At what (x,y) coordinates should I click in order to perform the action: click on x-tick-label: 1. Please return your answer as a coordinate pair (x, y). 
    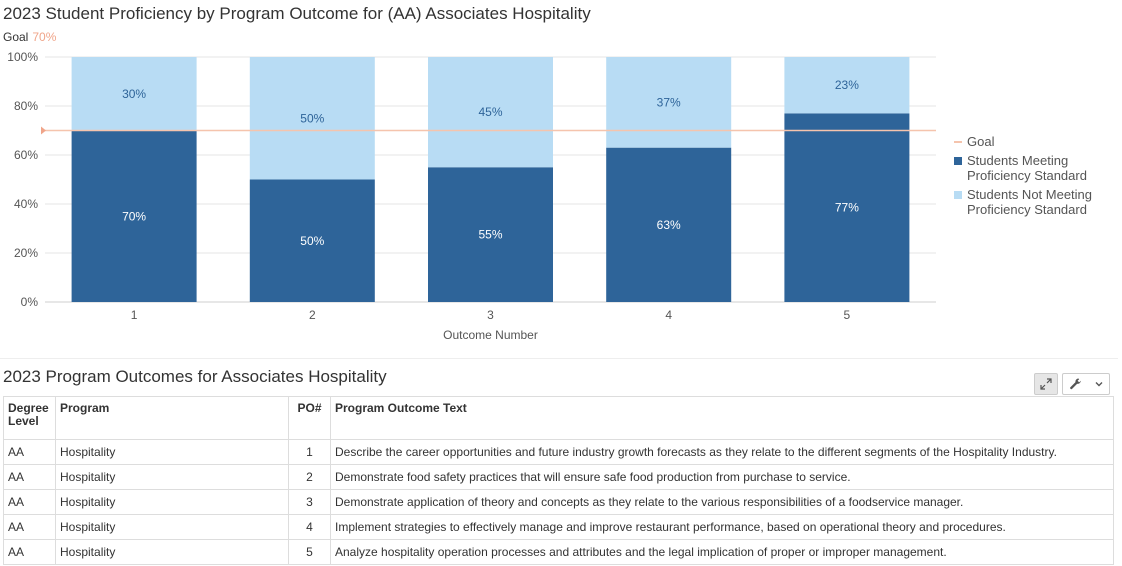
    Looking at the image, I should click on (134, 315).